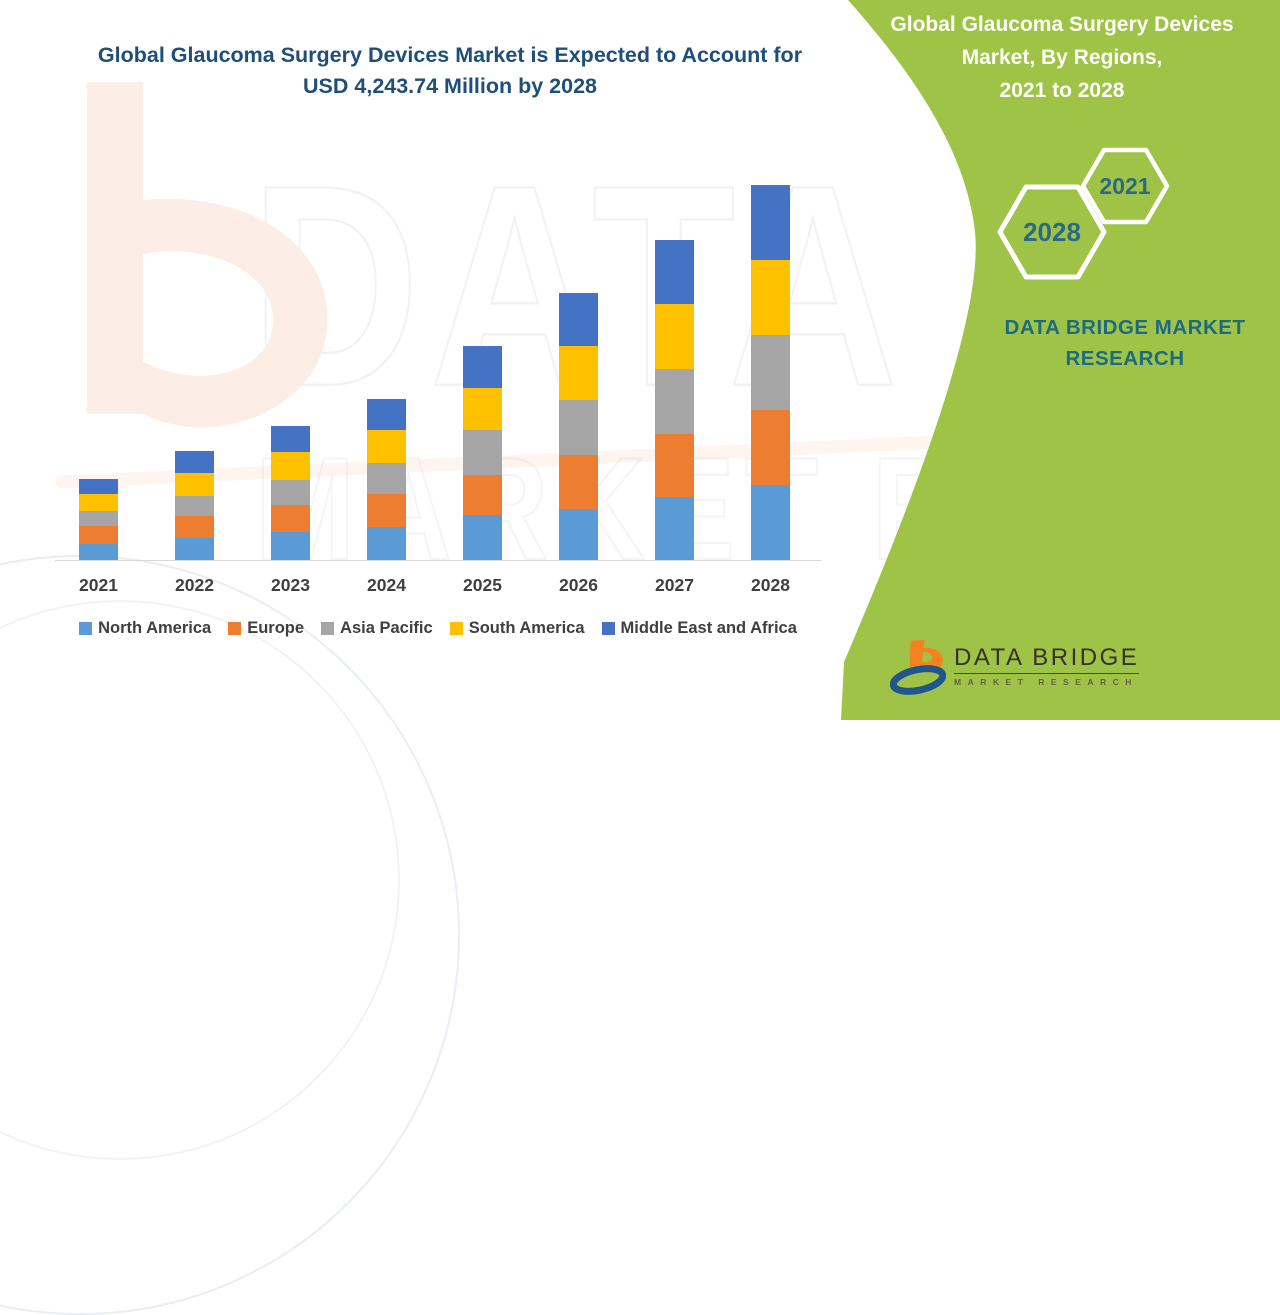 The height and width of the screenshot is (1315, 1280). What do you see at coordinates (1125, 358) in the screenshot?
I see `brand-text-line2: RESEARCH` at bounding box center [1125, 358].